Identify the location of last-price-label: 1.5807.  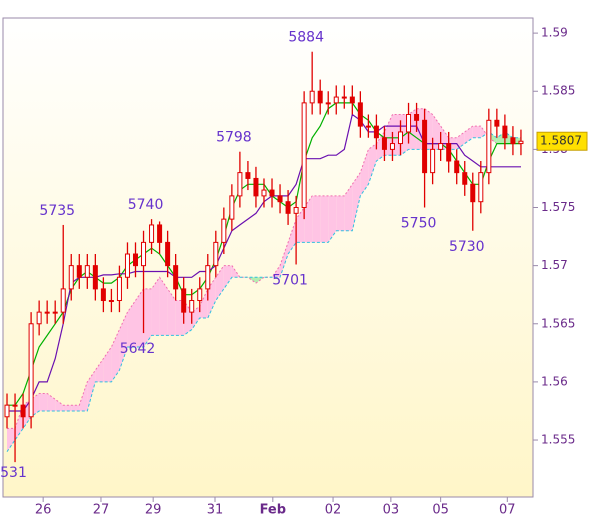
(561, 141).